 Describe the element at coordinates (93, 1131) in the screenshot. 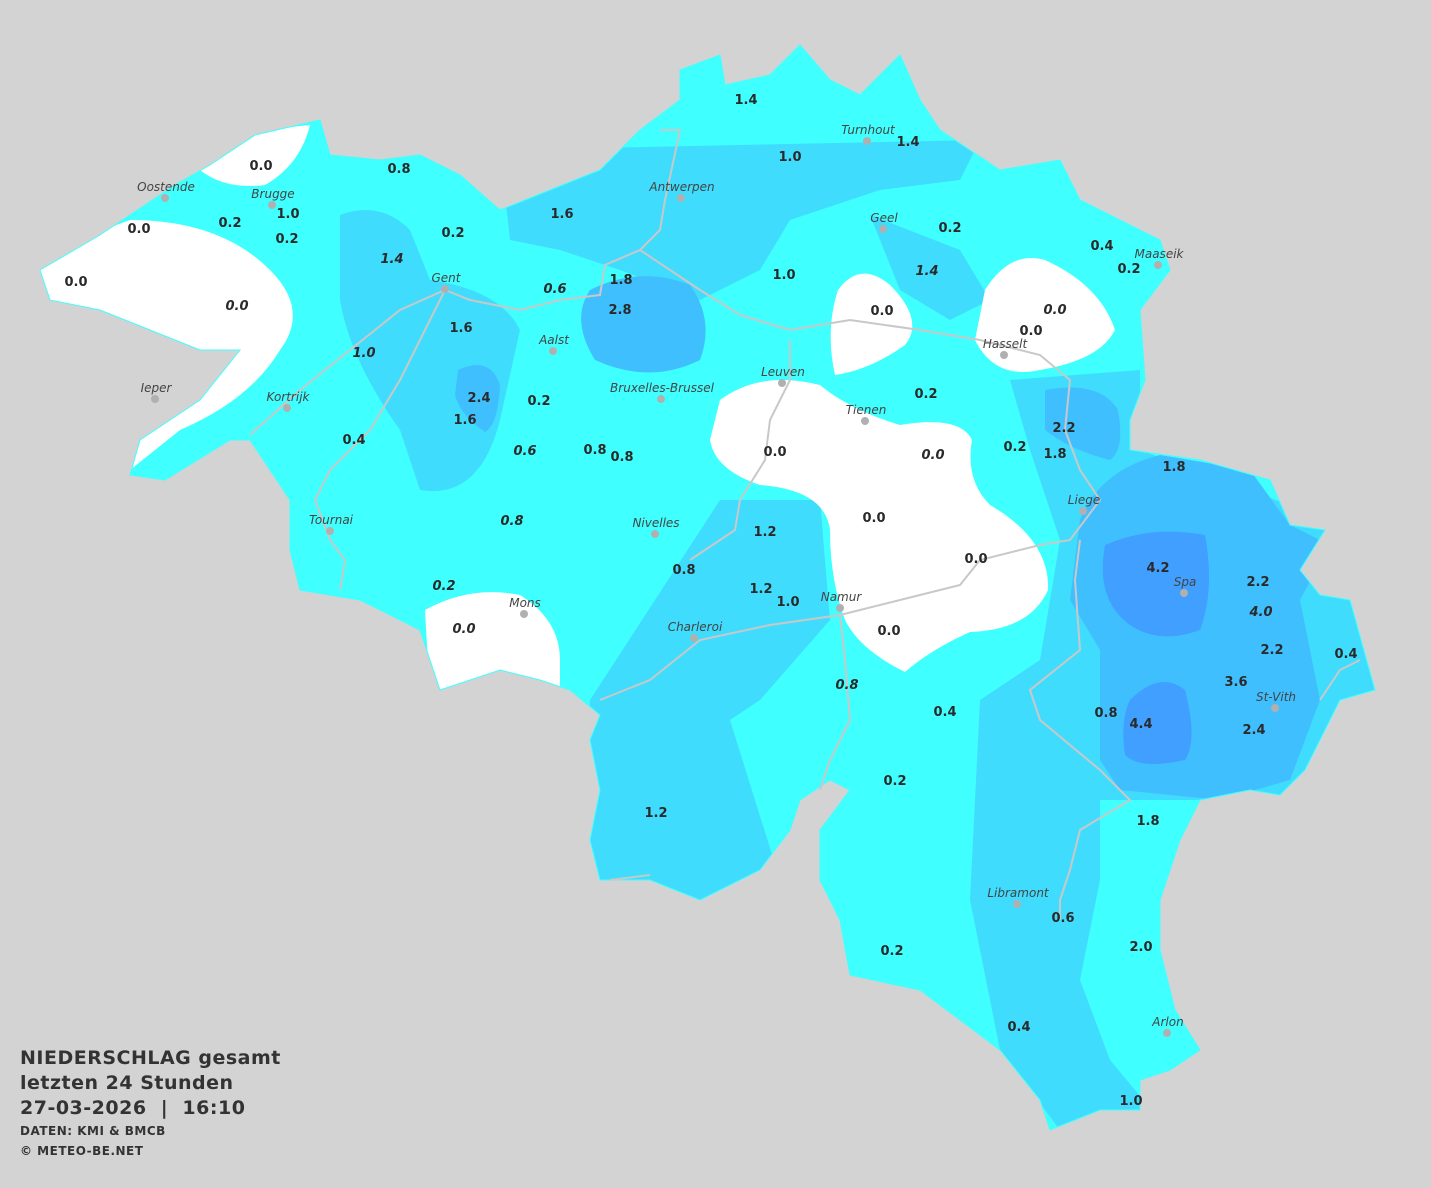

I see `legend-source: DATEN: KMI & BMCB` at that location.